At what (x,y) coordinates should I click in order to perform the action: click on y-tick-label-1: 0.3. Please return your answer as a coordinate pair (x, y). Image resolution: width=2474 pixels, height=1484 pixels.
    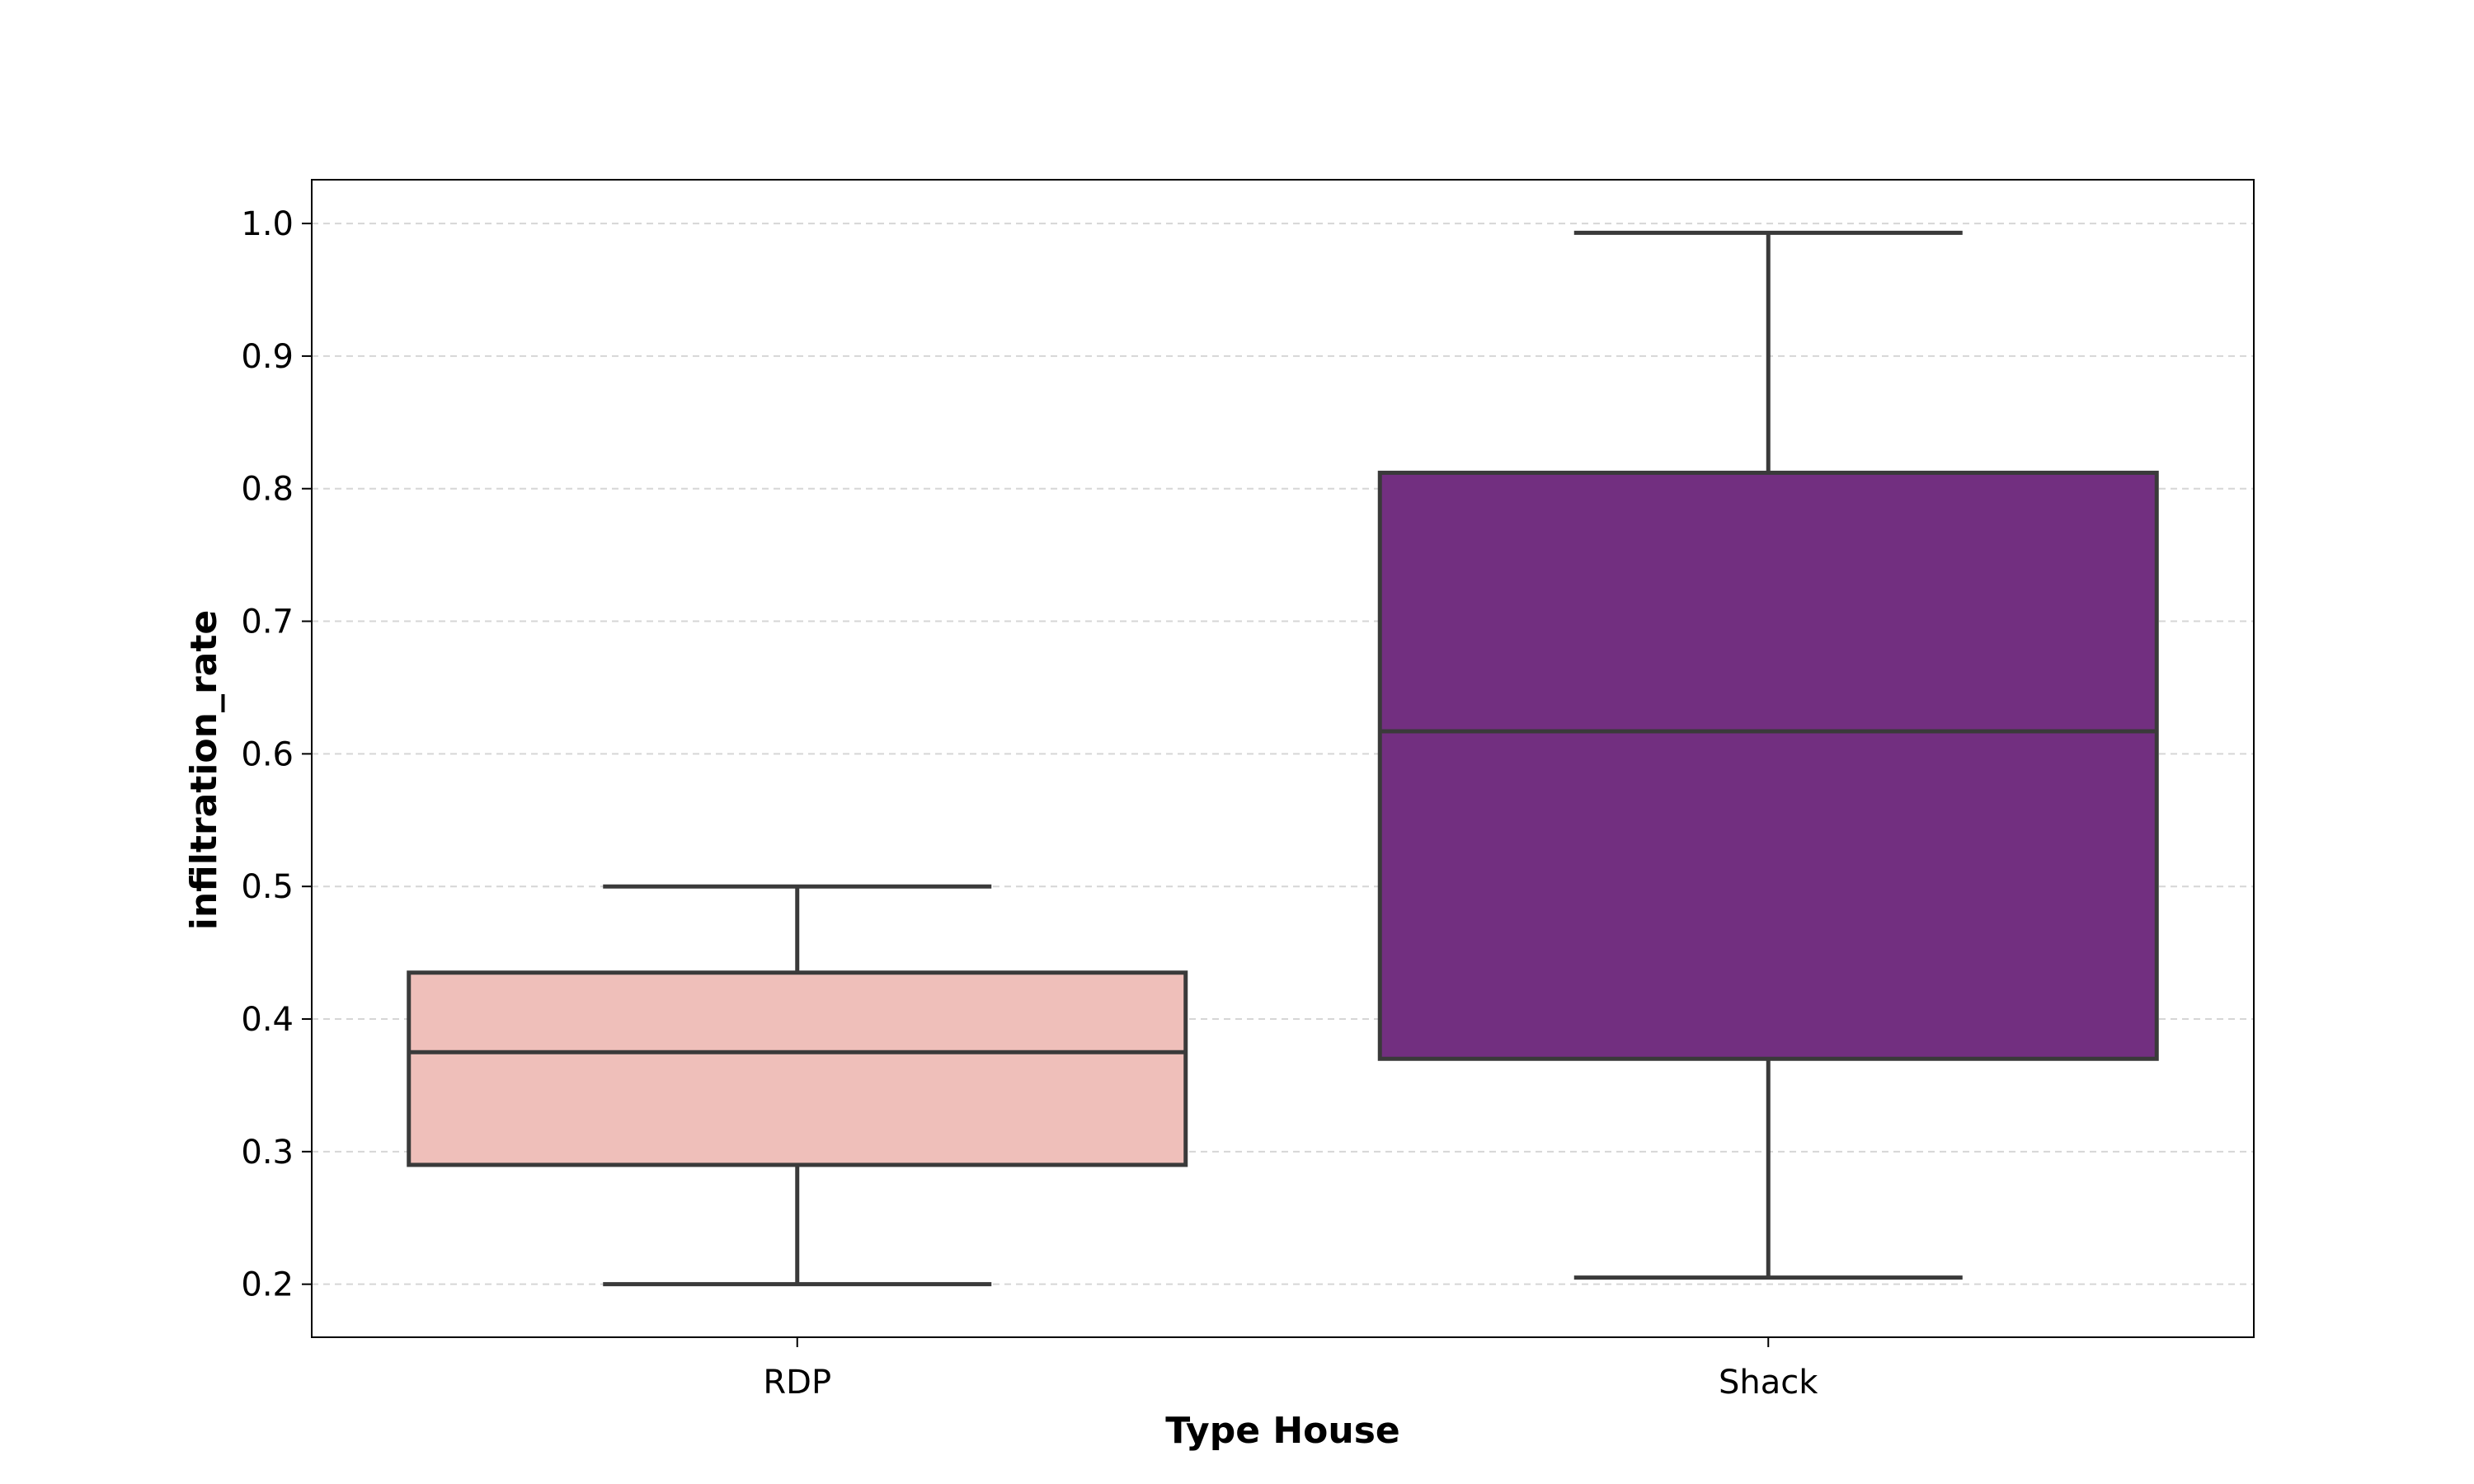
    Looking at the image, I should click on (267, 1153).